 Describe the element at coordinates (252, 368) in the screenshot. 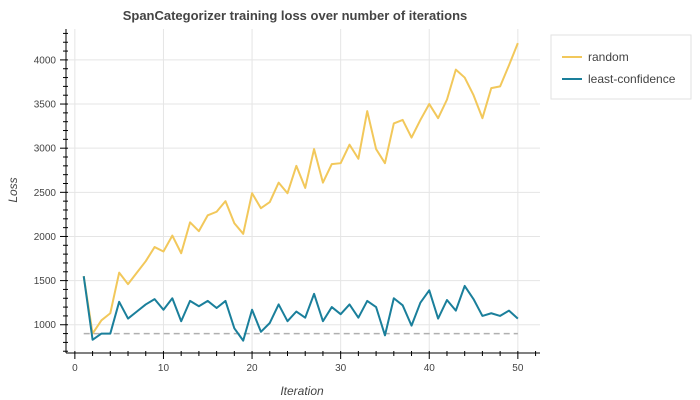

I see `x-tick-label: 20` at that location.